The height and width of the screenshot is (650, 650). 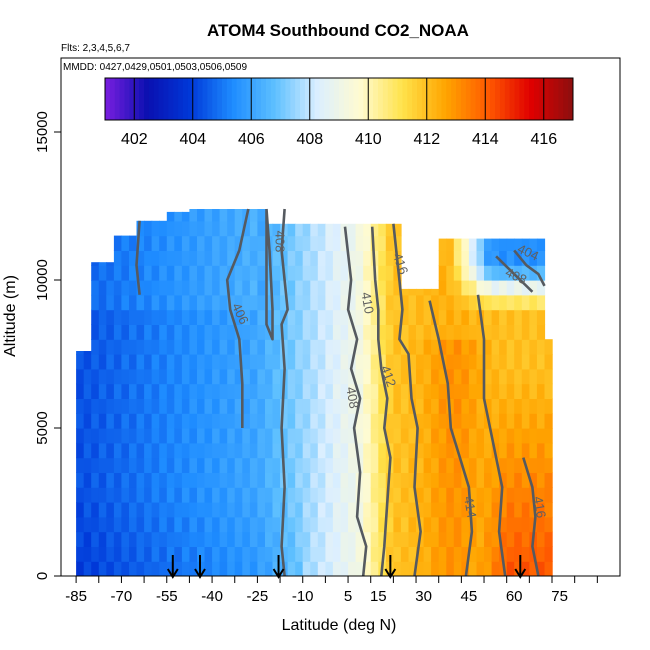 What do you see at coordinates (378, 596) in the screenshot?
I see `x-tick-label: 15` at bounding box center [378, 596].